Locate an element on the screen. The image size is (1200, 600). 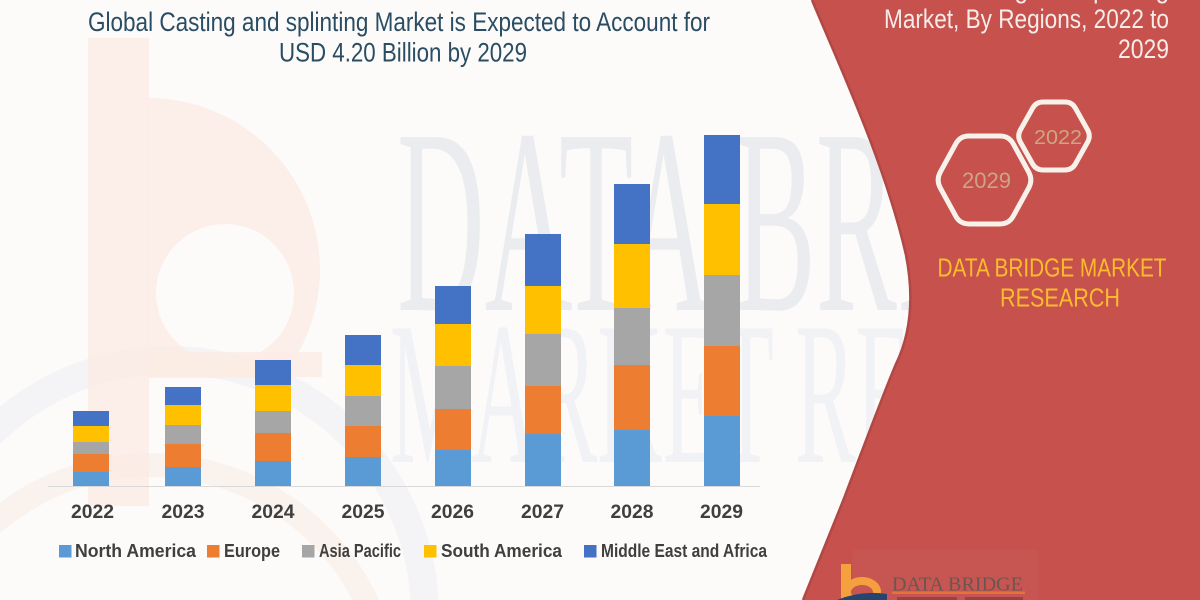
svg-text: 2024 is located at coordinates (273, 512).